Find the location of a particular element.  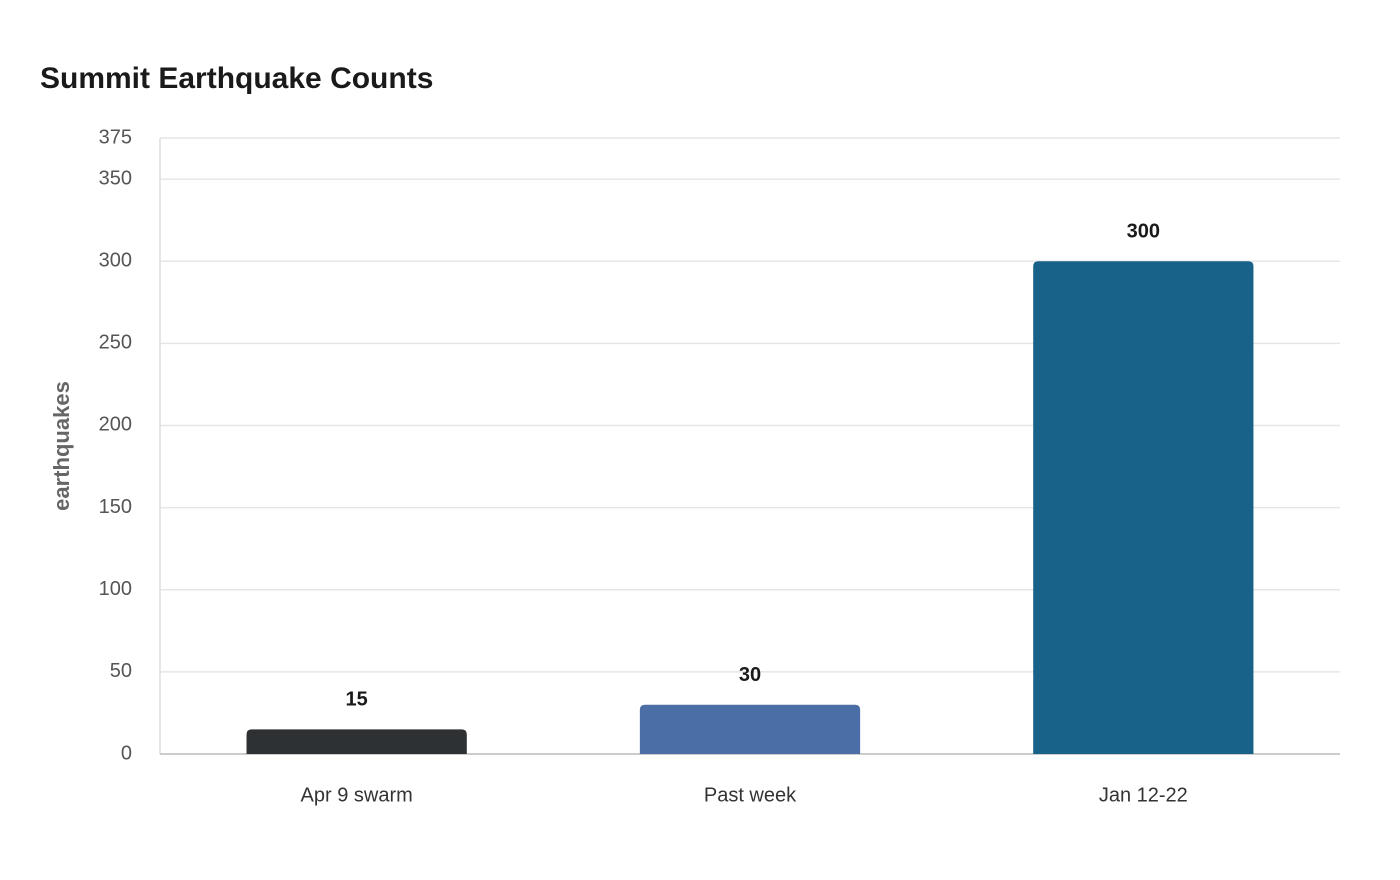

value-label: 30 is located at coordinates (750, 675).